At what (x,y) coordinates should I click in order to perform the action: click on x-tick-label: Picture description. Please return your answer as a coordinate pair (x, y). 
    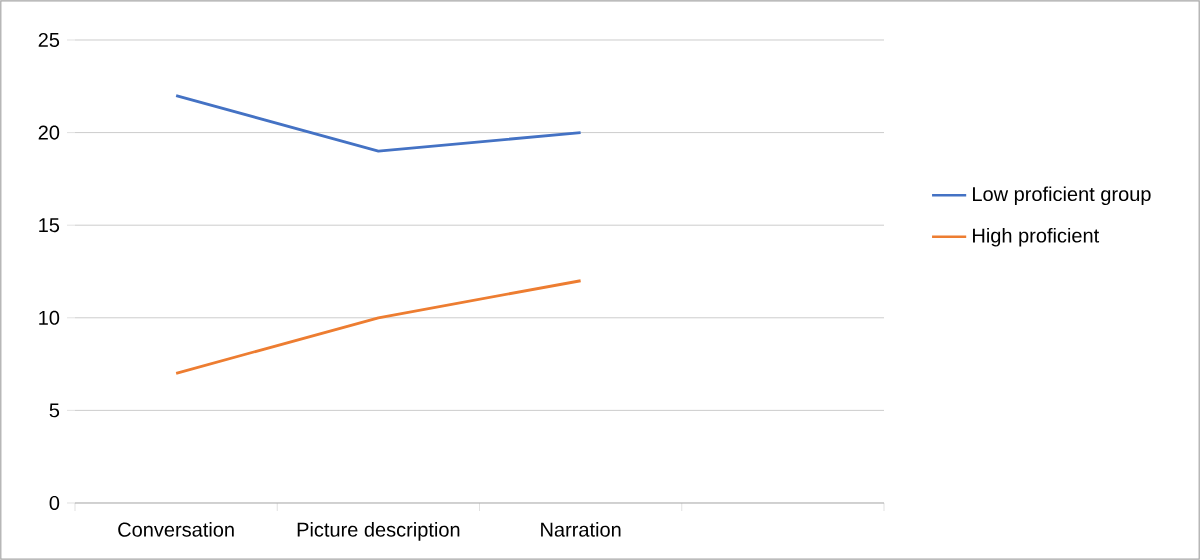
    Looking at the image, I should click on (378, 531).